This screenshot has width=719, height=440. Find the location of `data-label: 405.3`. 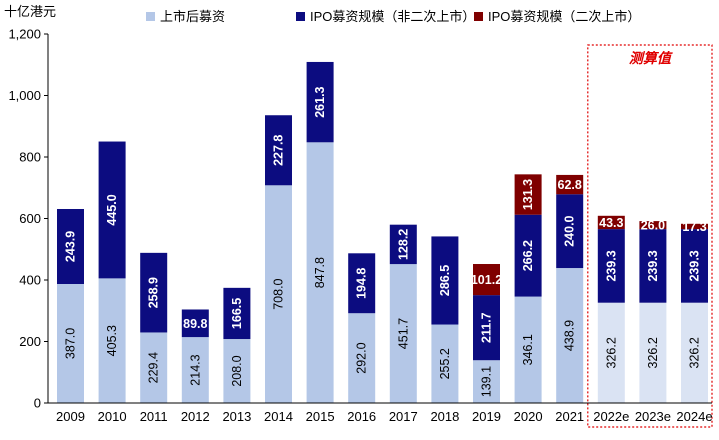

data-label: 405.3 is located at coordinates (112, 340).